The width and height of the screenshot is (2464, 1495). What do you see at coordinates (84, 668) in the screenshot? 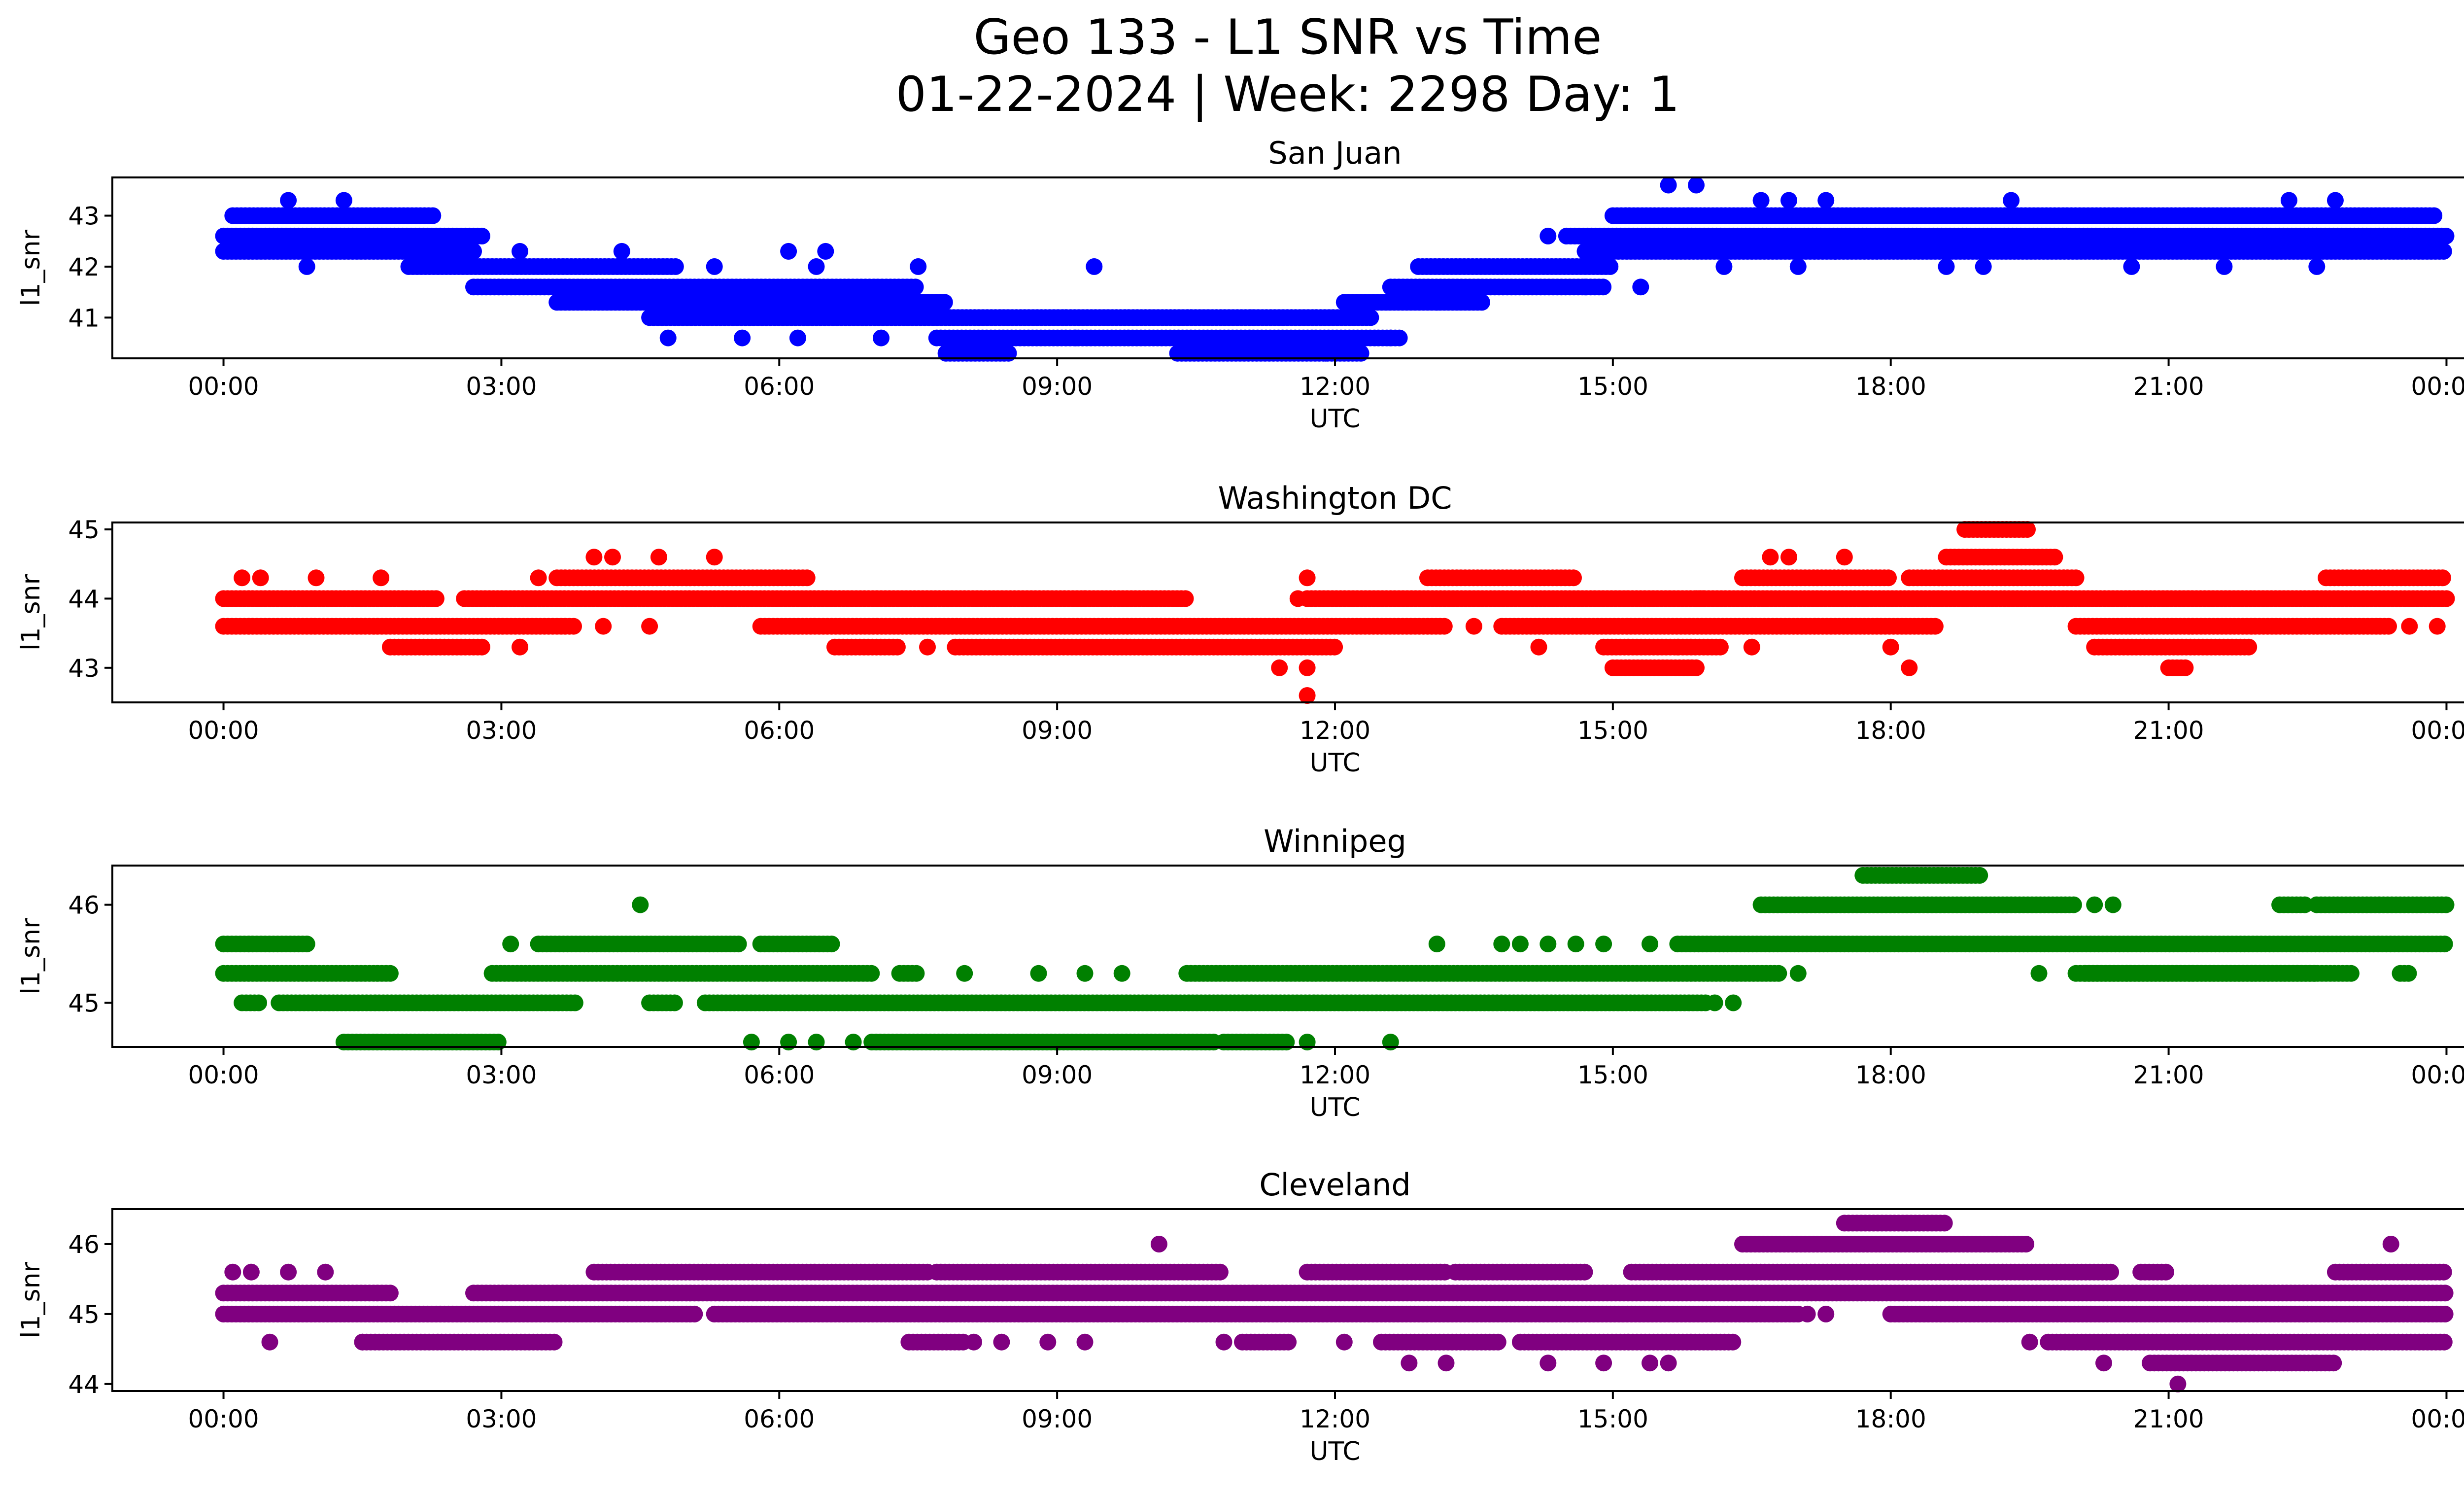
I see `y-tick-label: 43` at bounding box center [84, 668].